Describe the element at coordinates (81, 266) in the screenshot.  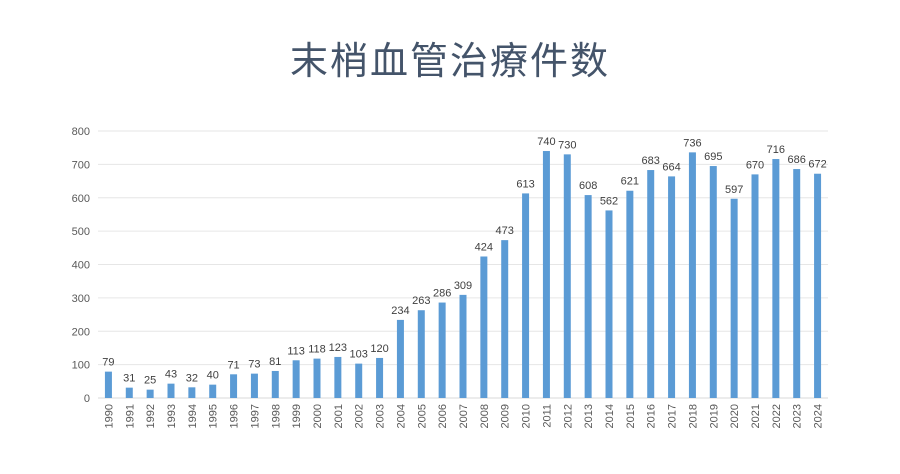
I see `y-tick-label: 400` at that location.